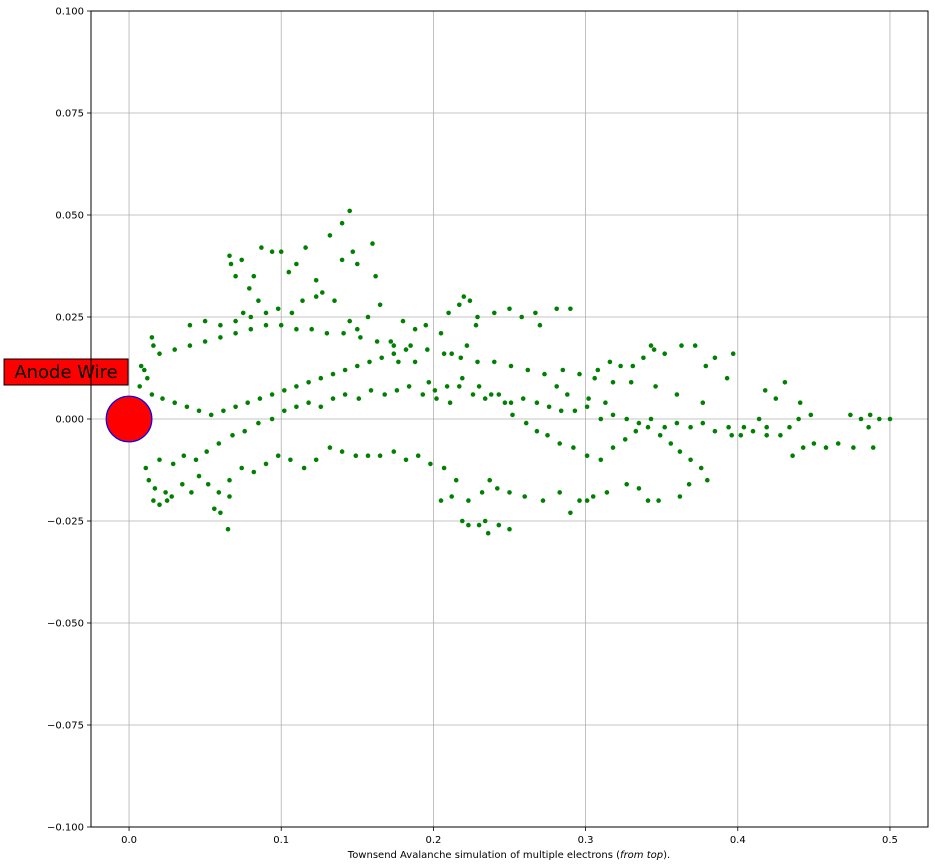  What do you see at coordinates (666, 855) in the screenshot?
I see `x-axis-label-part: ).` at bounding box center [666, 855].